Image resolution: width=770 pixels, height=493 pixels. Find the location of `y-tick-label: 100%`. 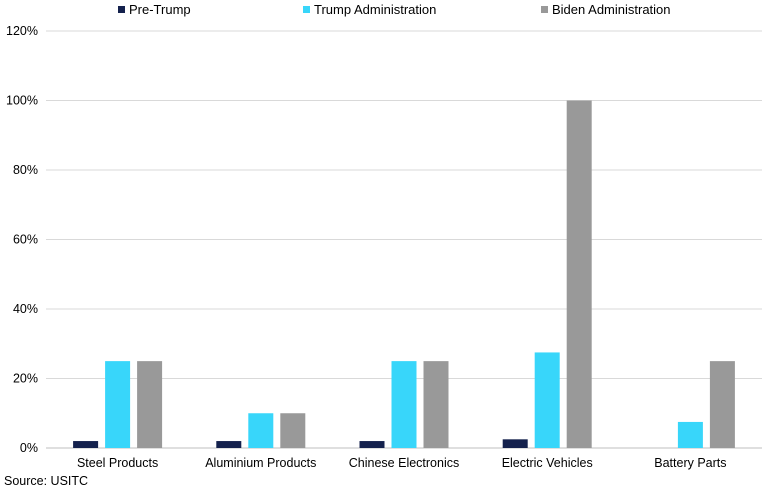

y-tick-label: 100% is located at coordinates (22, 101).